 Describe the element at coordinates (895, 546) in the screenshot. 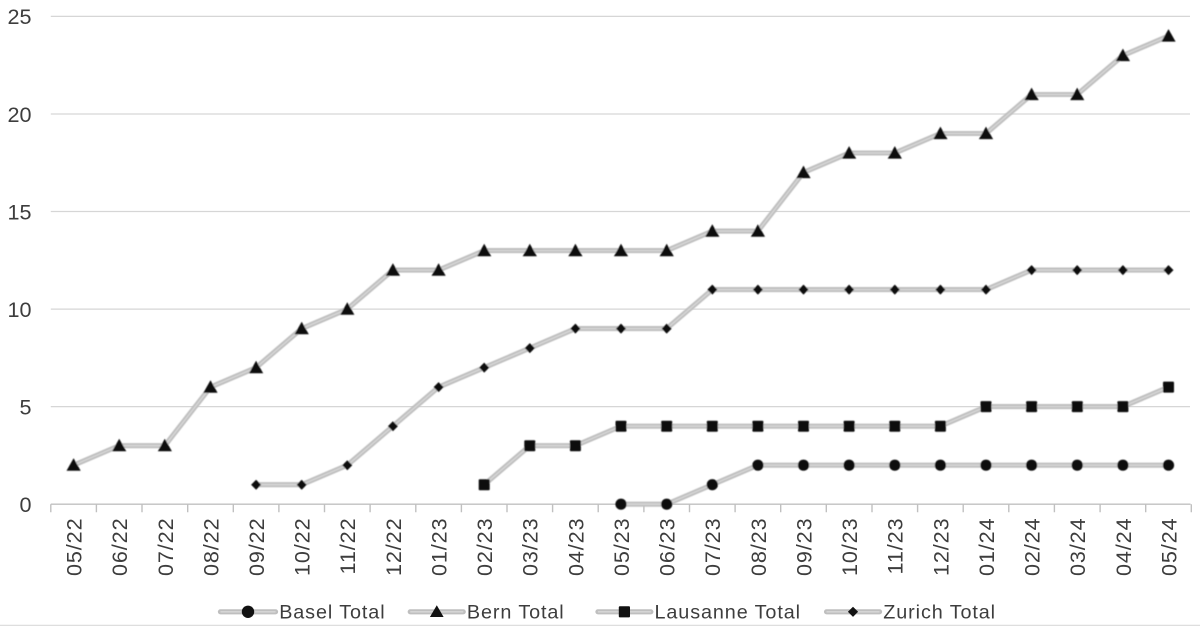

I see `svg-text: 11/23` at that location.